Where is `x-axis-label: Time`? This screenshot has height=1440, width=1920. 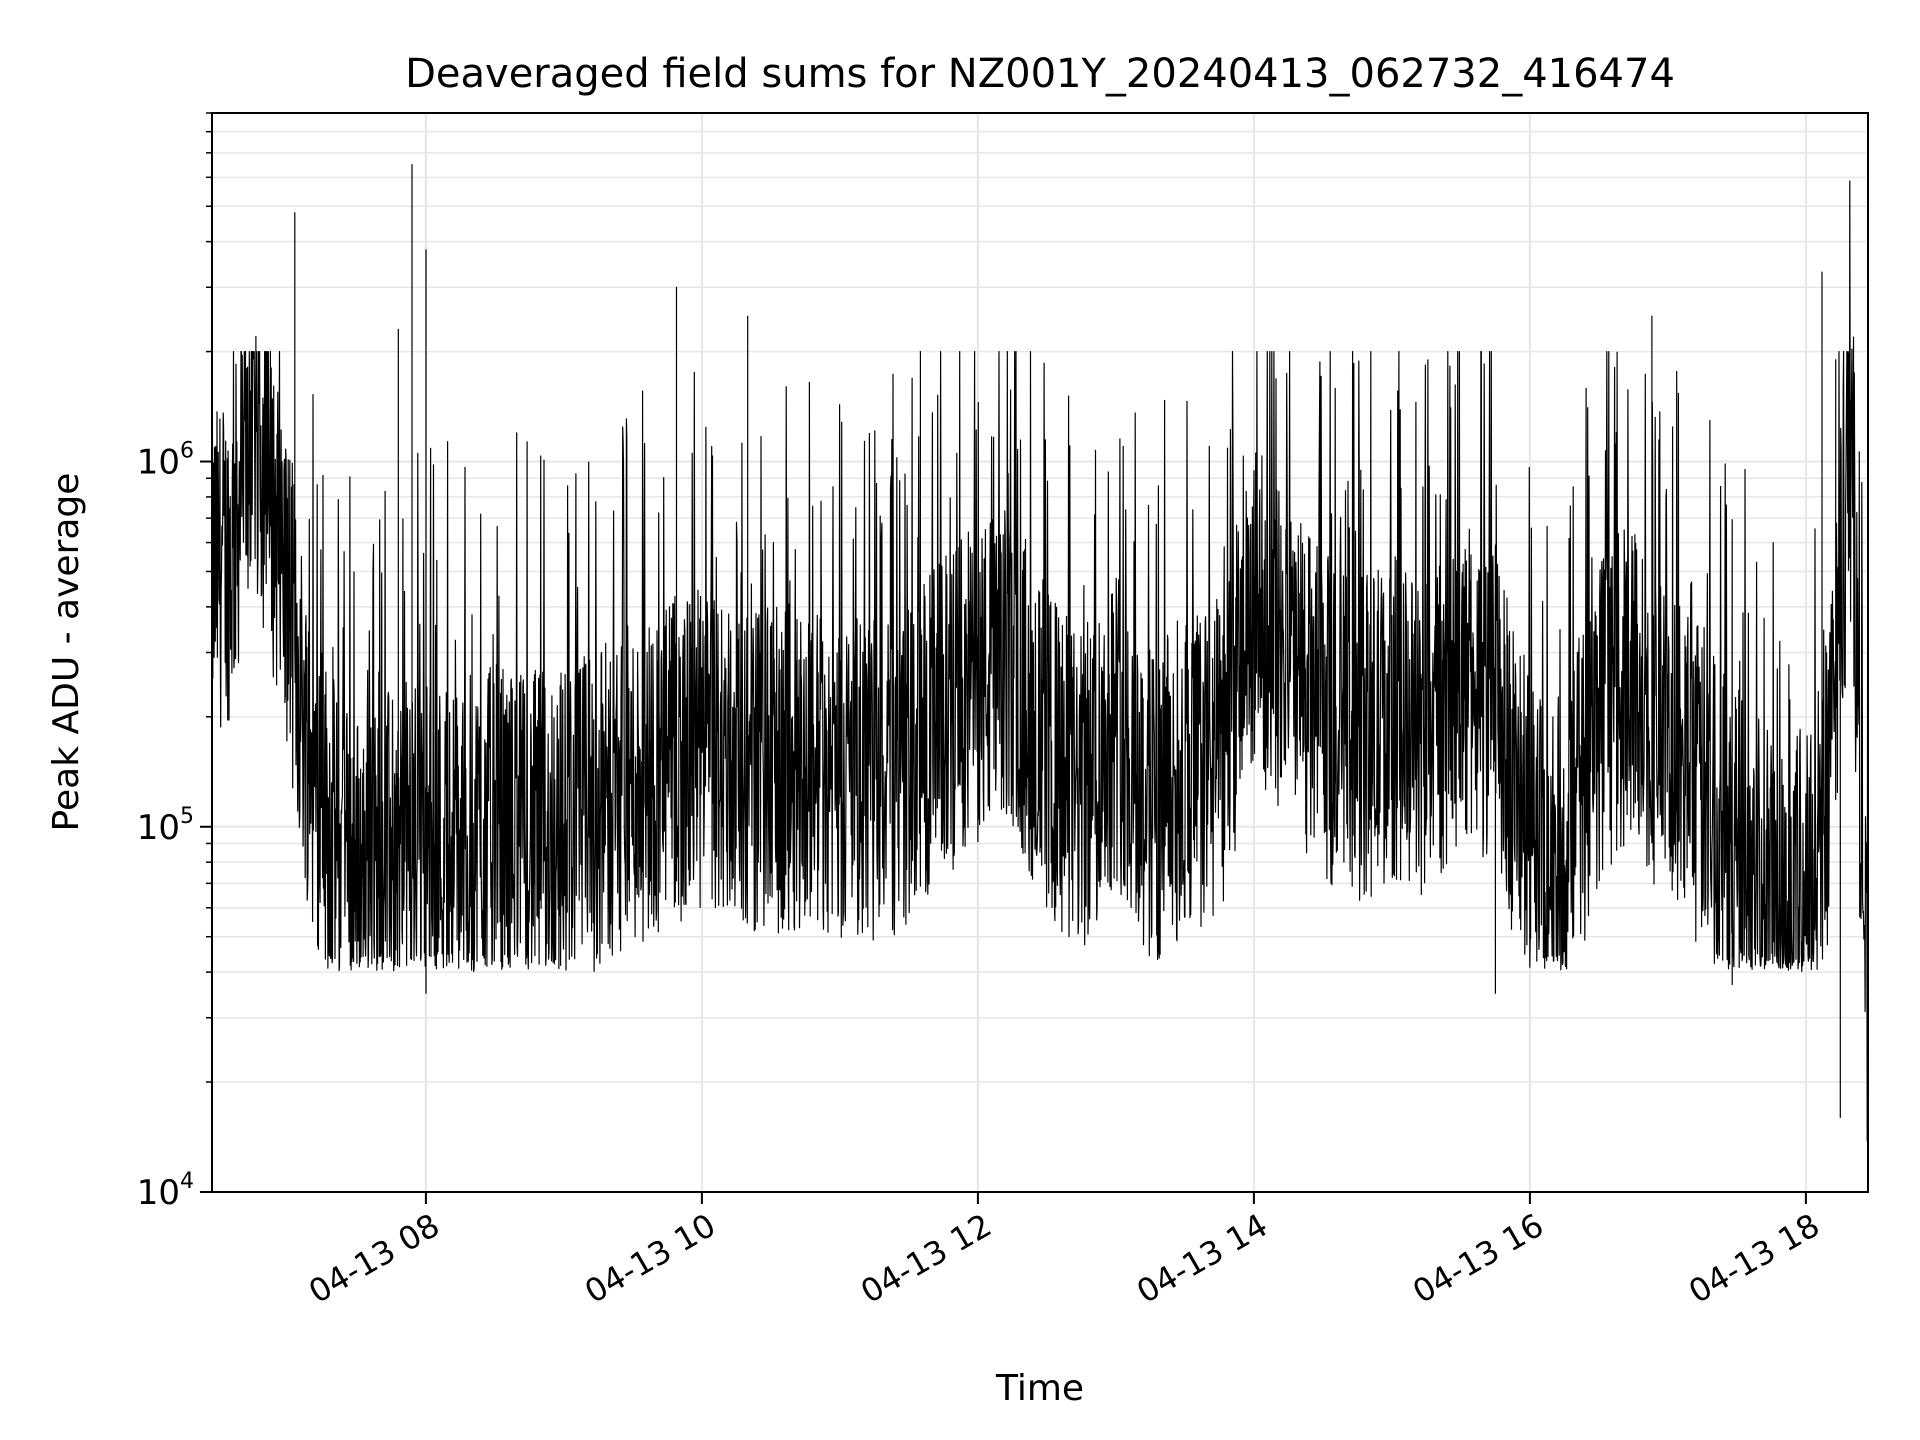
x-axis-label: Time is located at coordinates (1039, 1388).